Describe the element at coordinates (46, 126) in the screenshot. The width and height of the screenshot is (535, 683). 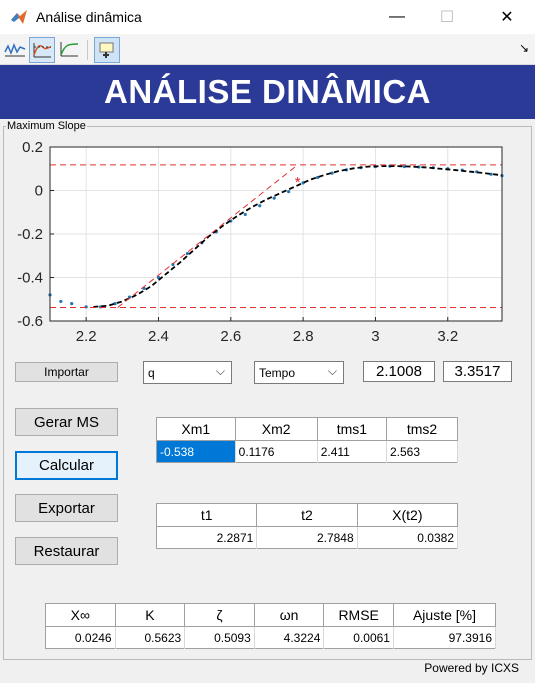
I see `panel-title: Maximum Slope` at that location.